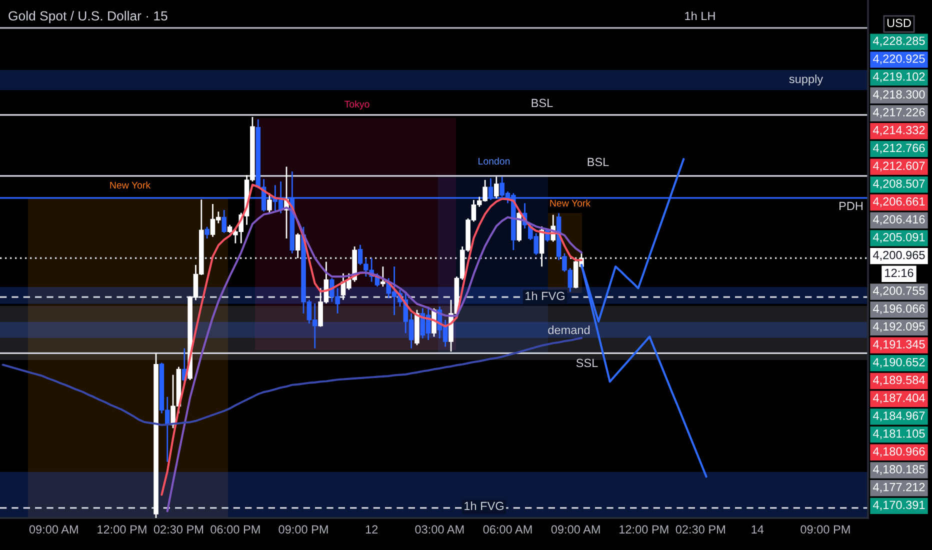 This screenshot has height=550, width=932. I want to click on text: 4,212.607, so click(899, 167).